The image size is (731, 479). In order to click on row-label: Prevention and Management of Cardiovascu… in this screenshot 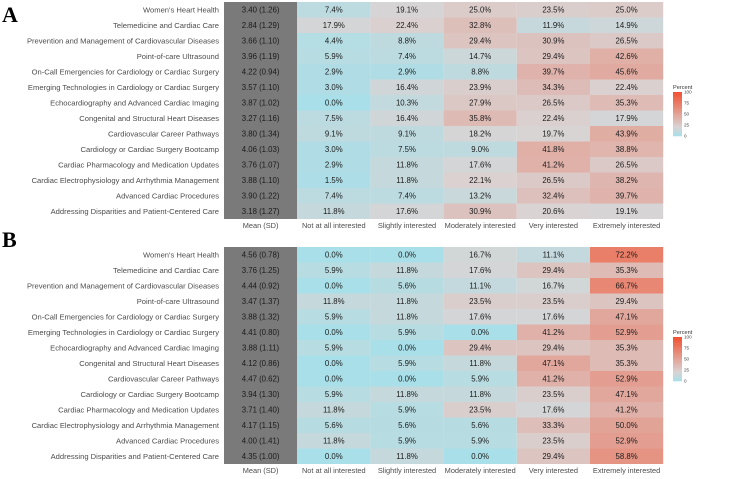, I will do `click(123, 285)`.